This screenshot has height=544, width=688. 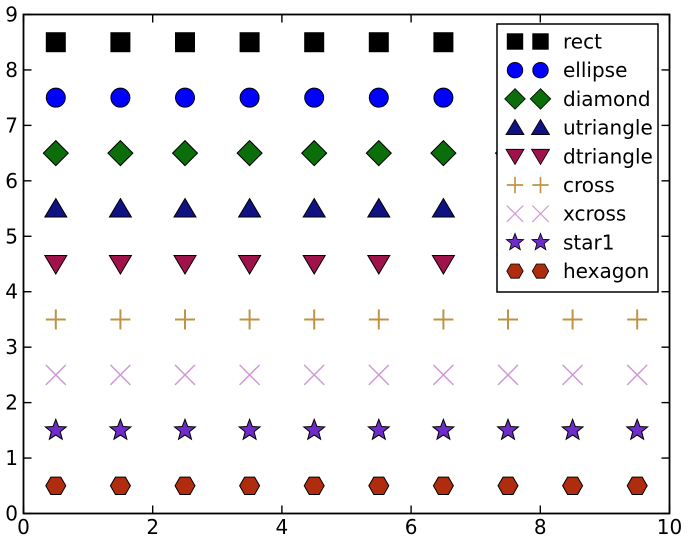 I want to click on legend-marker-cross, so click(x=515, y=185).